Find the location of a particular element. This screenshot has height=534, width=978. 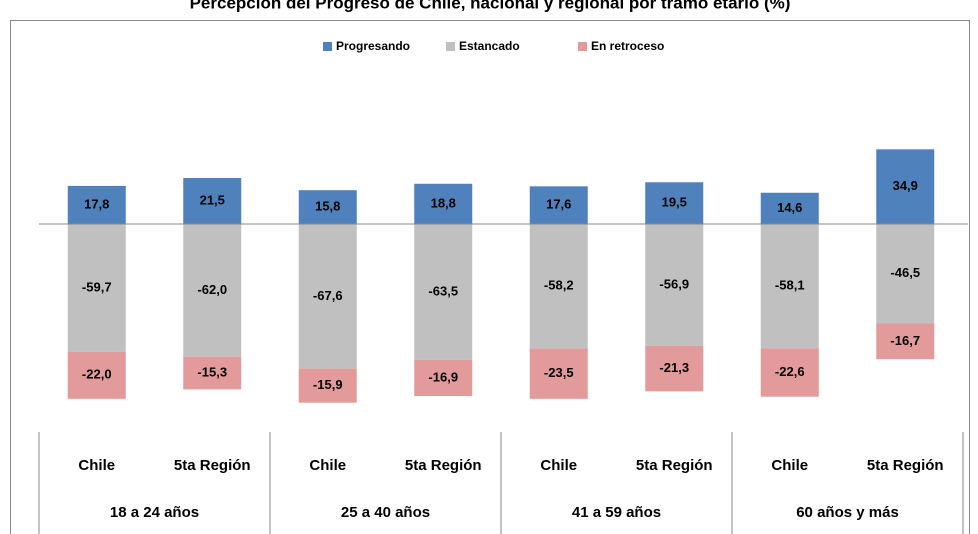

value-label: 21,5 is located at coordinates (212, 199).